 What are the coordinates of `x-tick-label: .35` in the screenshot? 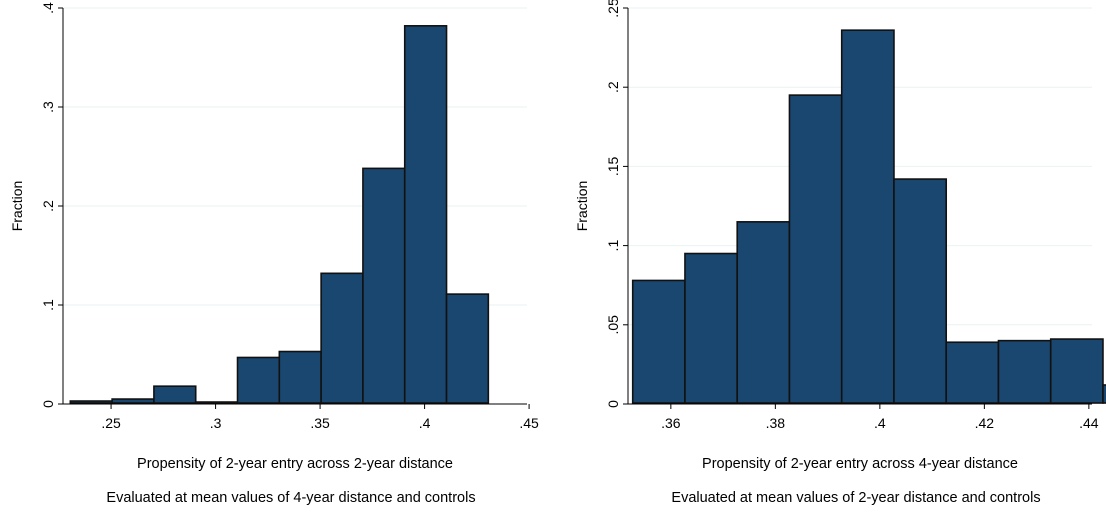 It's located at (320, 423).